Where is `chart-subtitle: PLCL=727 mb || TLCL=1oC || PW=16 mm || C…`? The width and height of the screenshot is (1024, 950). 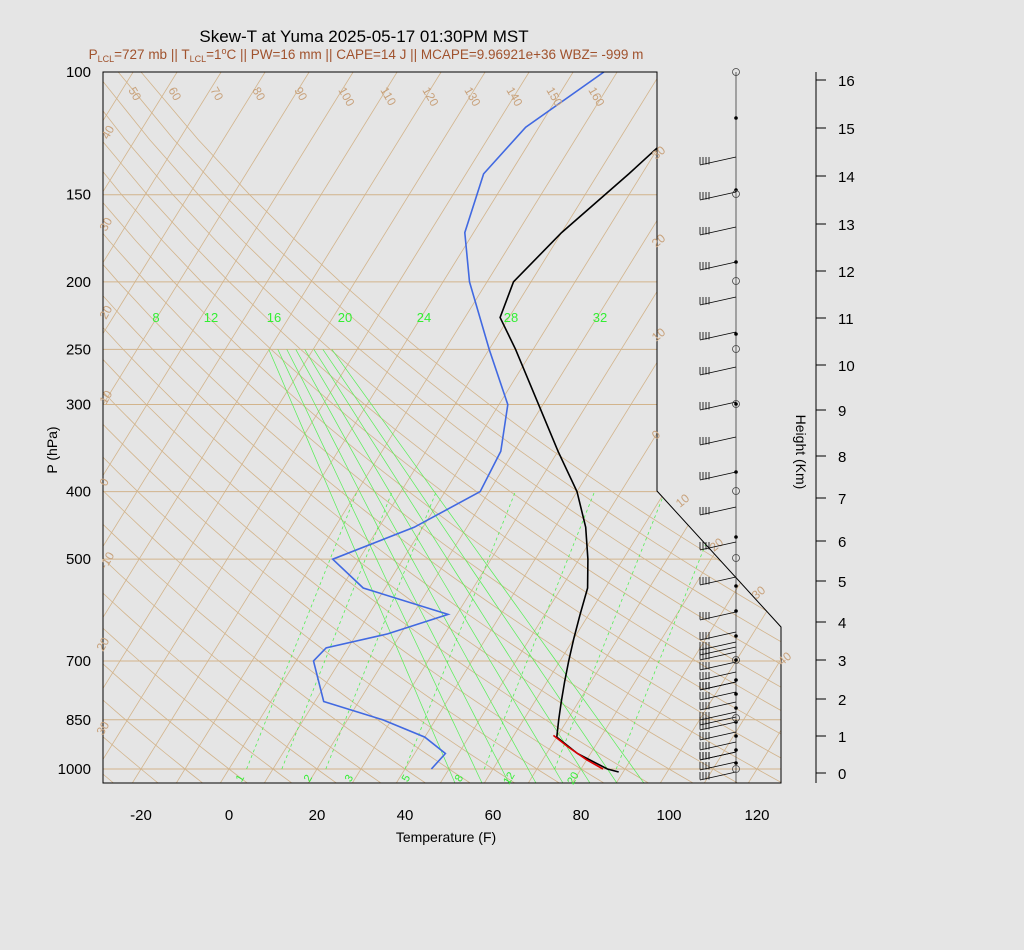 chart-subtitle: PLCL=727 mb || TLCL=1oC || PW=16 mm || C… is located at coordinates (366, 55).